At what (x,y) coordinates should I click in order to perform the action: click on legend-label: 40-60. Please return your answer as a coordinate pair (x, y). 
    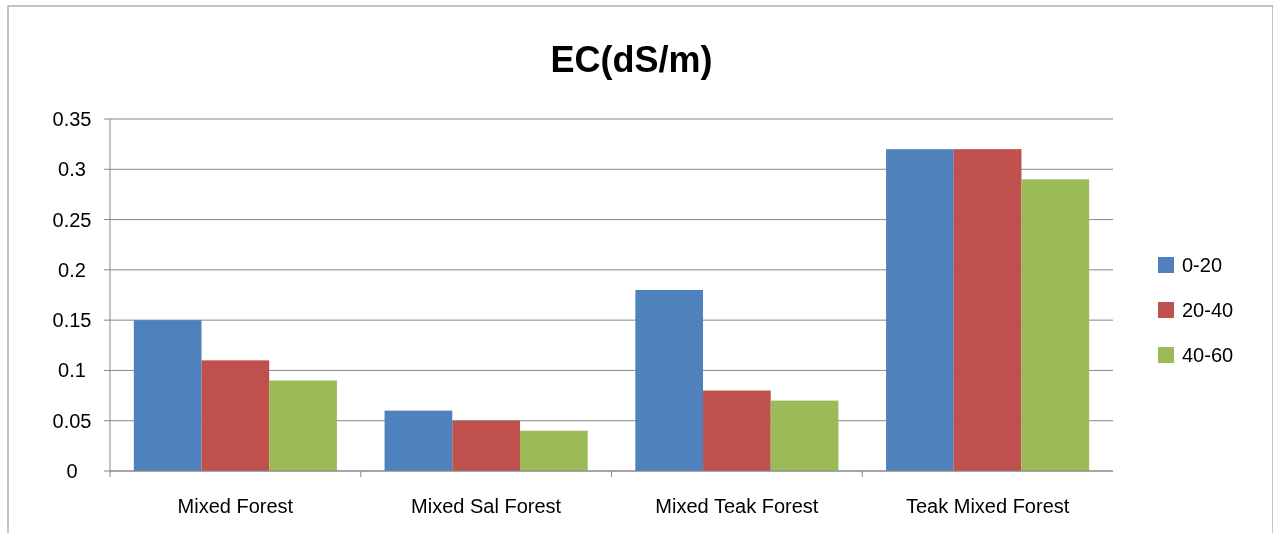
    Looking at the image, I should click on (1208, 355).